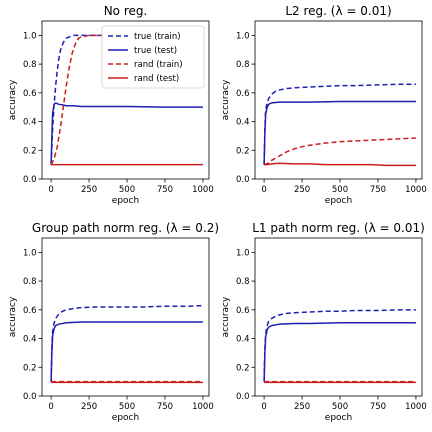 The image size is (432, 432). Describe the element at coordinates (158, 65) in the screenshot. I see `legend-entry: rand (train)` at that location.